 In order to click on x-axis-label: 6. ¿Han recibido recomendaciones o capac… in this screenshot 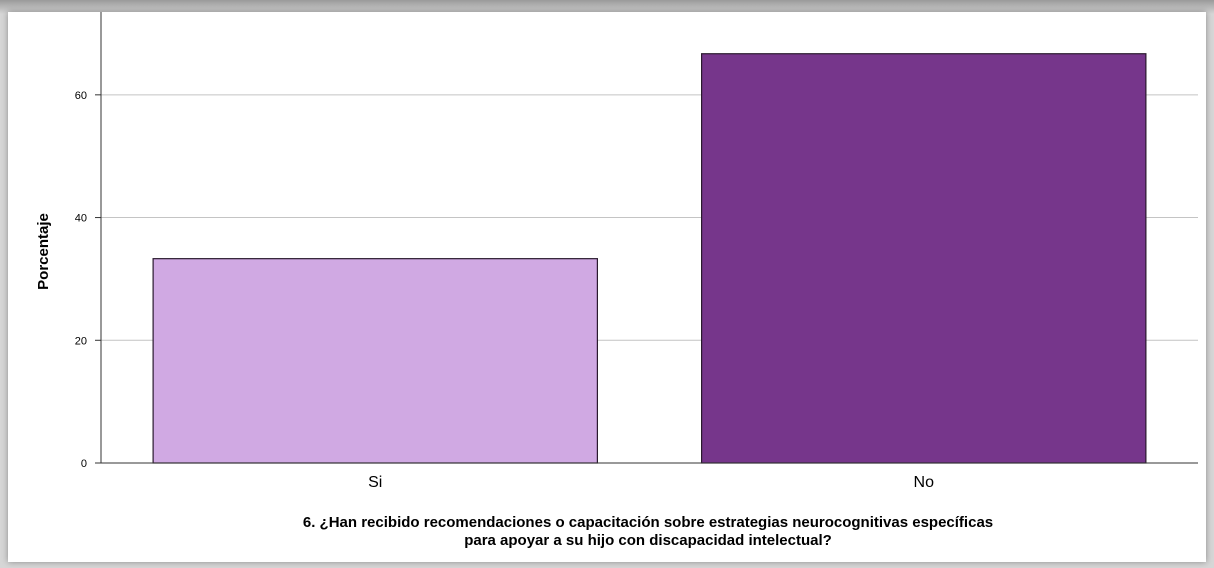, I will do `click(641, 532)`.